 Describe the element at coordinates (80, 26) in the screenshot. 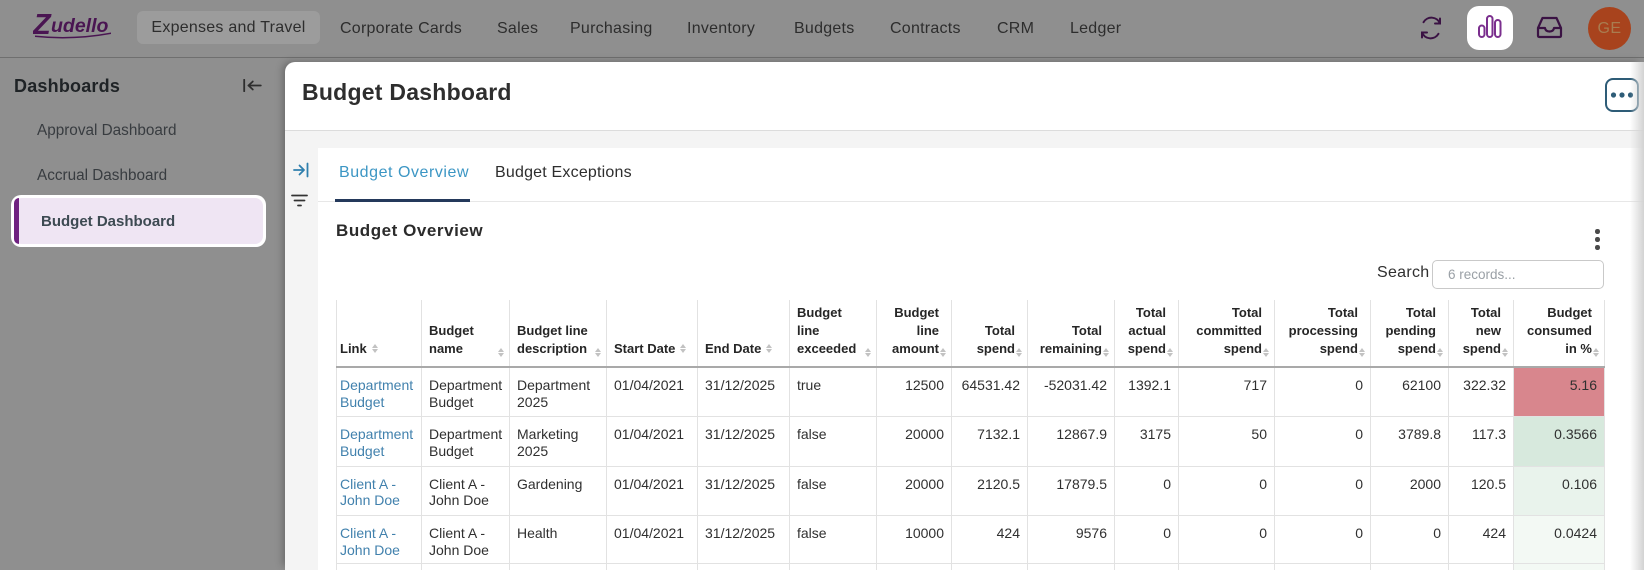

I see `svg-text: udello` at that location.